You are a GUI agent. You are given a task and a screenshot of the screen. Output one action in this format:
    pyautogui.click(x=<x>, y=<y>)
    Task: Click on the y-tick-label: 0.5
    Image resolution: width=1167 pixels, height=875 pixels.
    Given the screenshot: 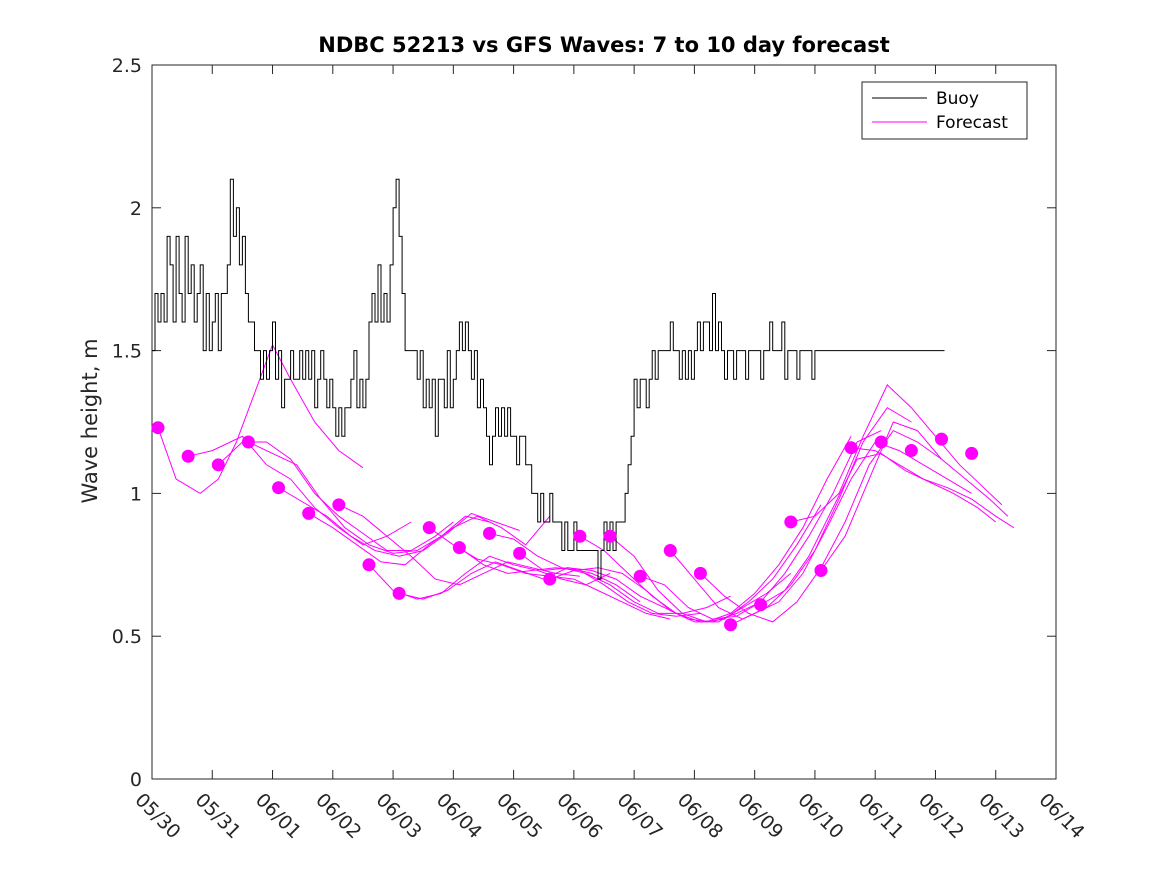 What is the action you would take?
    pyautogui.click(x=127, y=637)
    